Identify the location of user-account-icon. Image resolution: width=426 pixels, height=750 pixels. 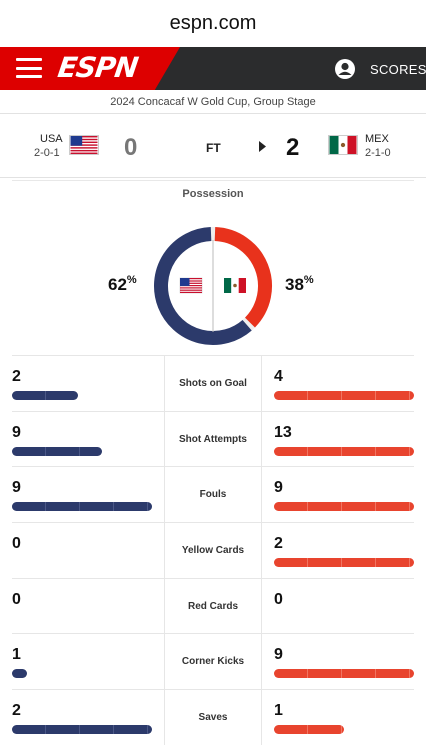
(345, 69).